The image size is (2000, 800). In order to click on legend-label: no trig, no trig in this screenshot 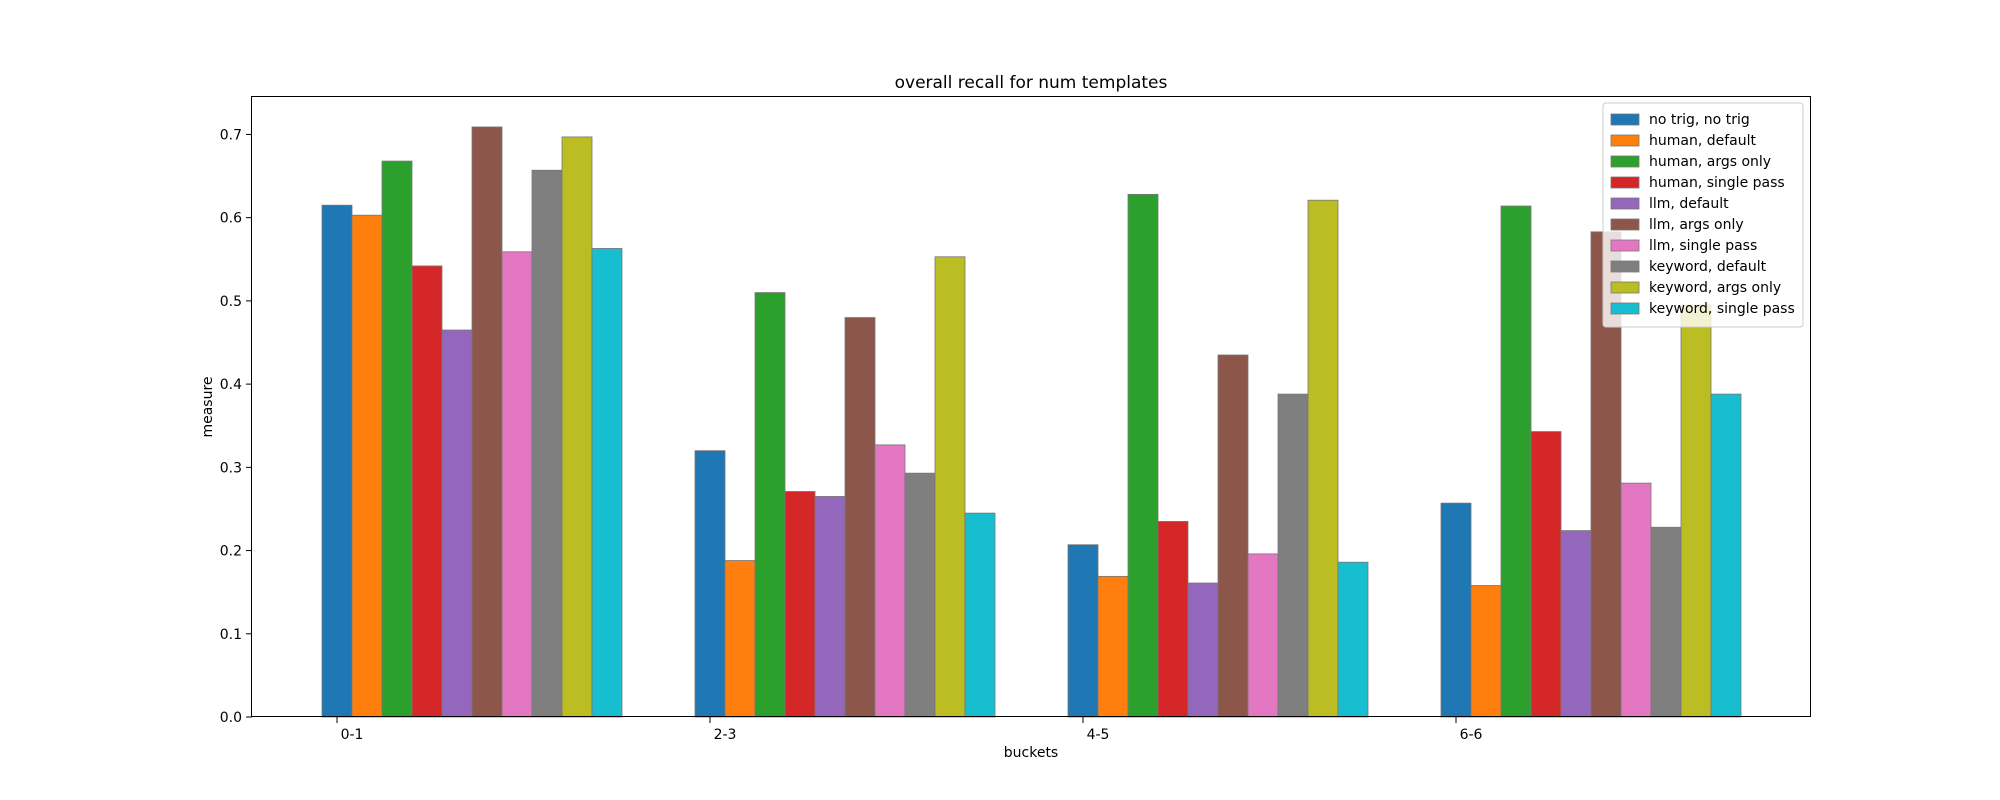, I will do `click(1699, 120)`.